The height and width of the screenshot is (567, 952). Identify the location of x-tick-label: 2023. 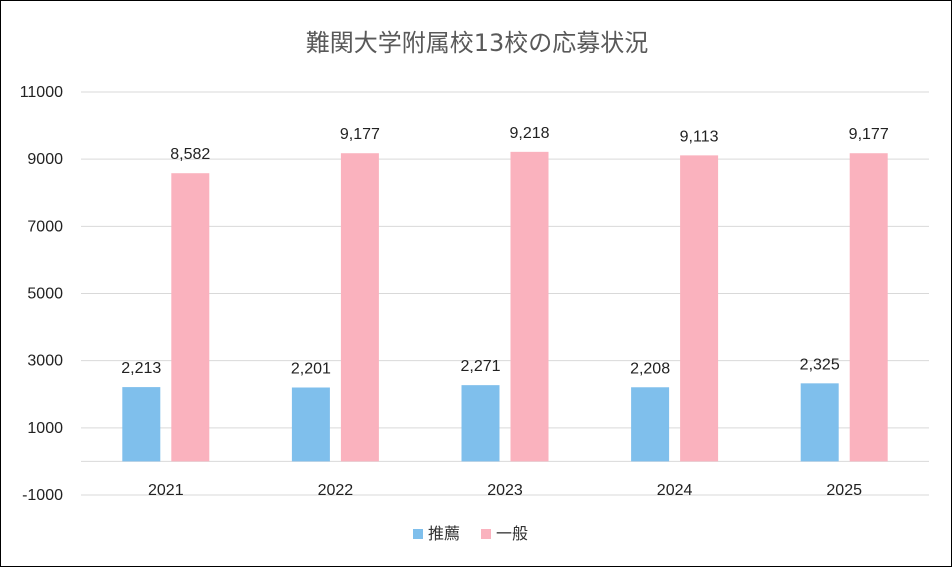
(505, 490).